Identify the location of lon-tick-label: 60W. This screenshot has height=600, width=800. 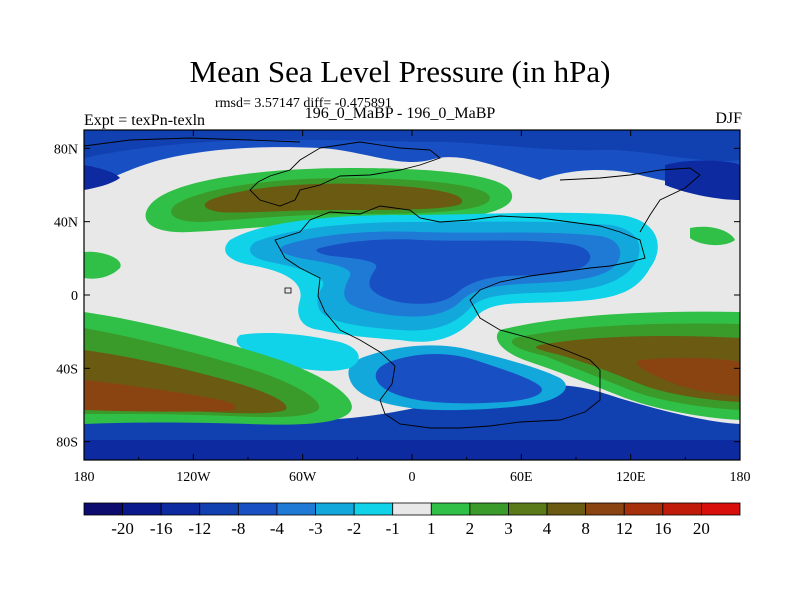
(303, 477).